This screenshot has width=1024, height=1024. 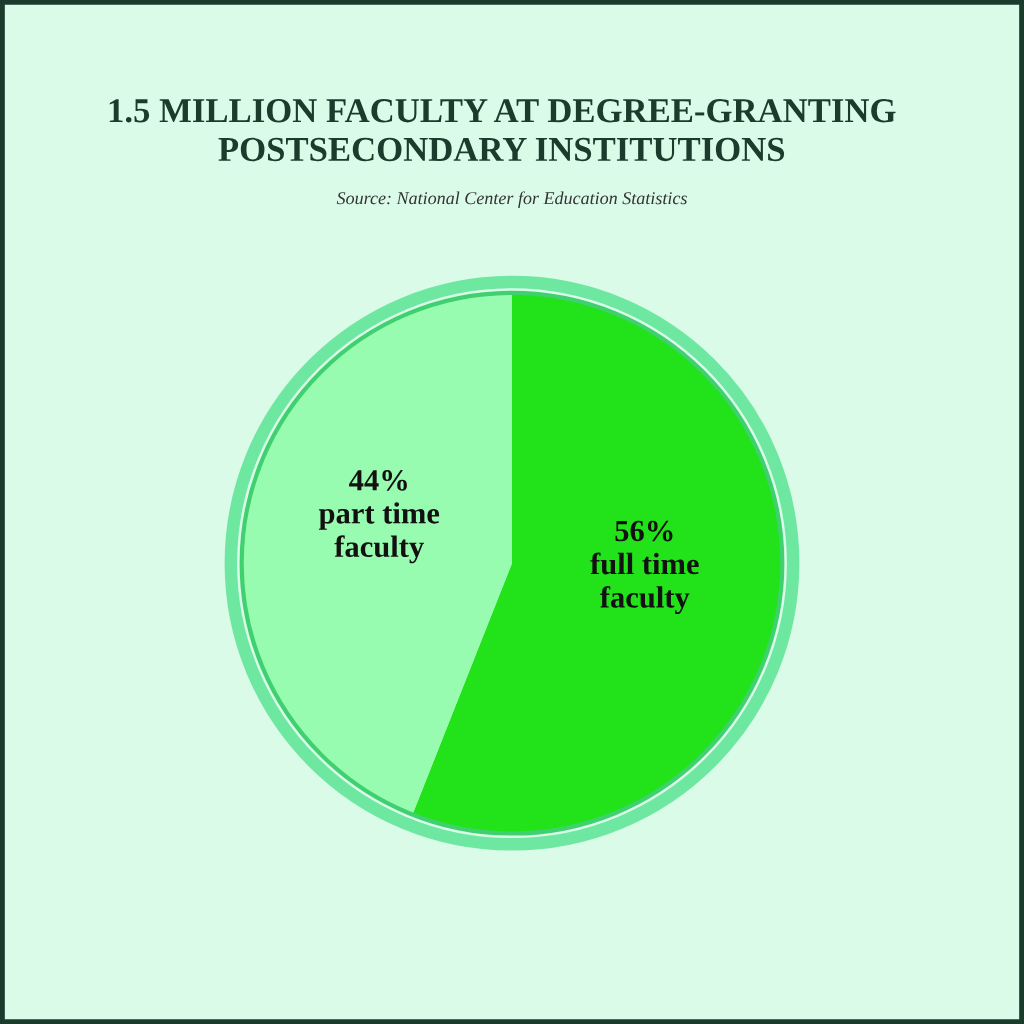 I want to click on slice-label: part time faculty, so click(x=379, y=533).